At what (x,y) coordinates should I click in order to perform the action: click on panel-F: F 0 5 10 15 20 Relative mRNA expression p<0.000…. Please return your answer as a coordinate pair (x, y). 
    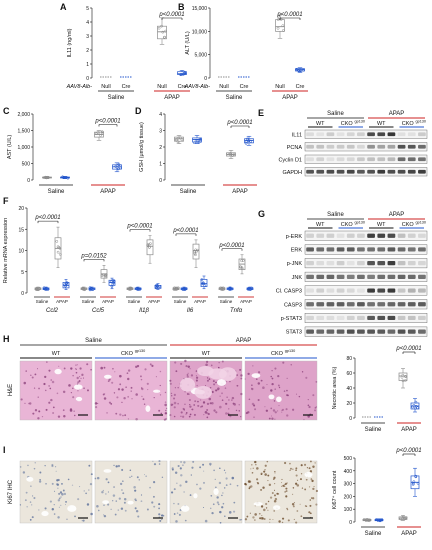
    Looking at the image, I should click on (128, 255).